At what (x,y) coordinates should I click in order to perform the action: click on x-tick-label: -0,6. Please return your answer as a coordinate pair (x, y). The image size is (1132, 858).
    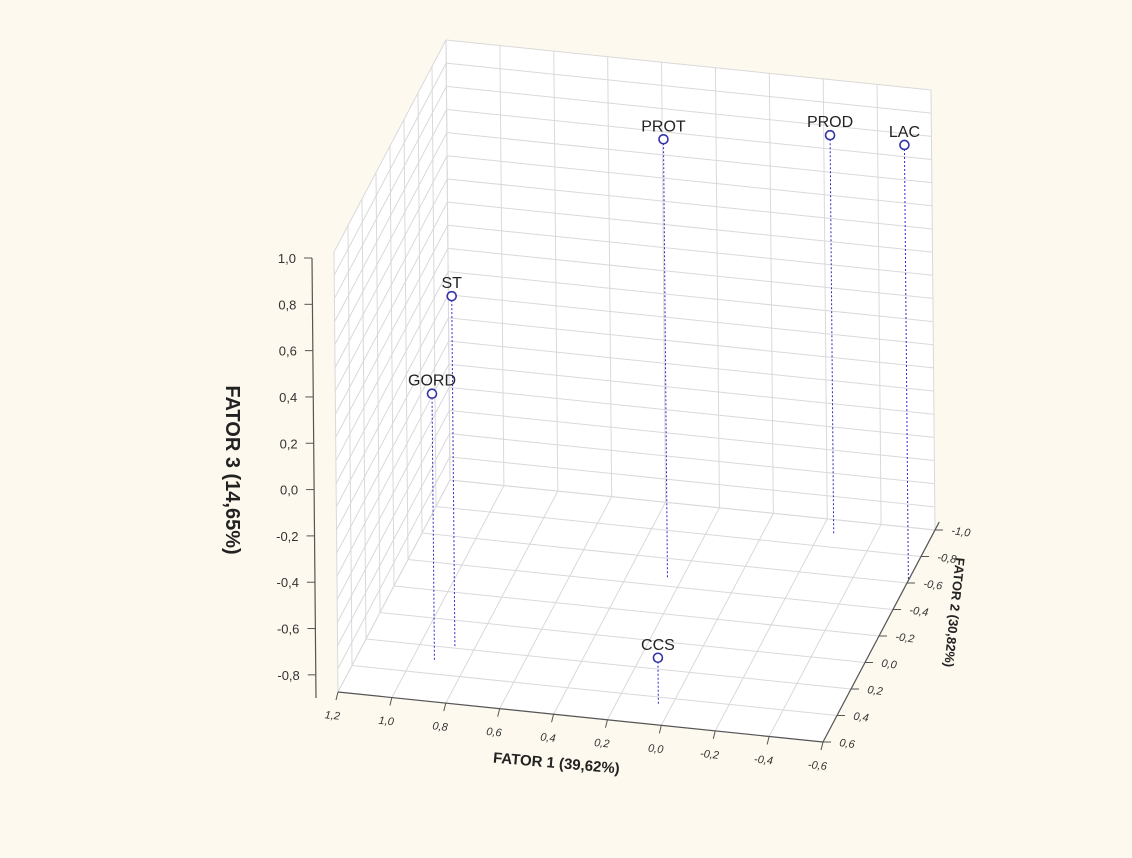
    Looking at the image, I should click on (817, 766).